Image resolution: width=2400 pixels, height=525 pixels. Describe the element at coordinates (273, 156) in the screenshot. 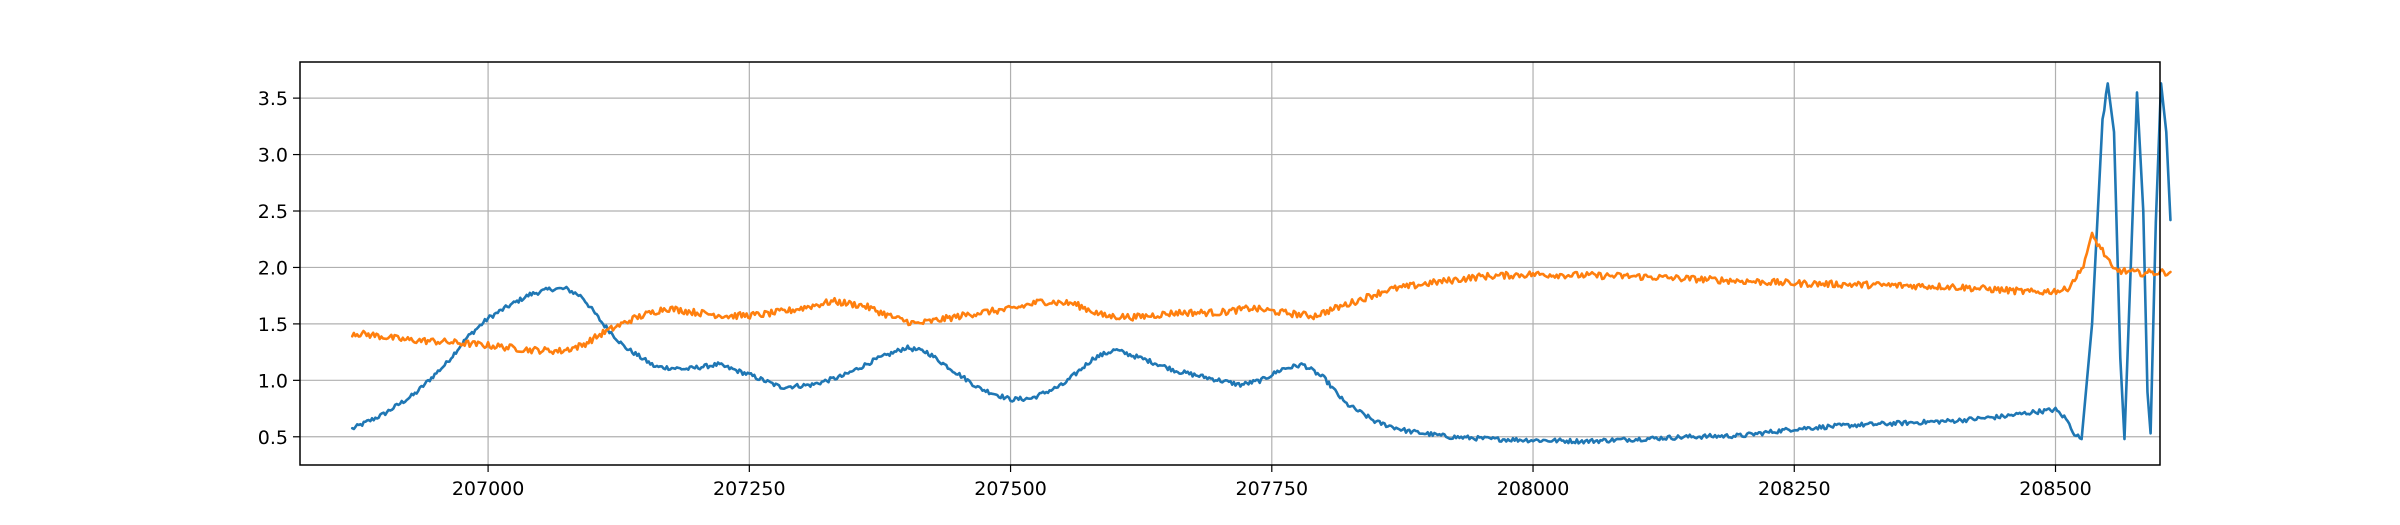

I see `y-tick-label: 3.0` at that location.